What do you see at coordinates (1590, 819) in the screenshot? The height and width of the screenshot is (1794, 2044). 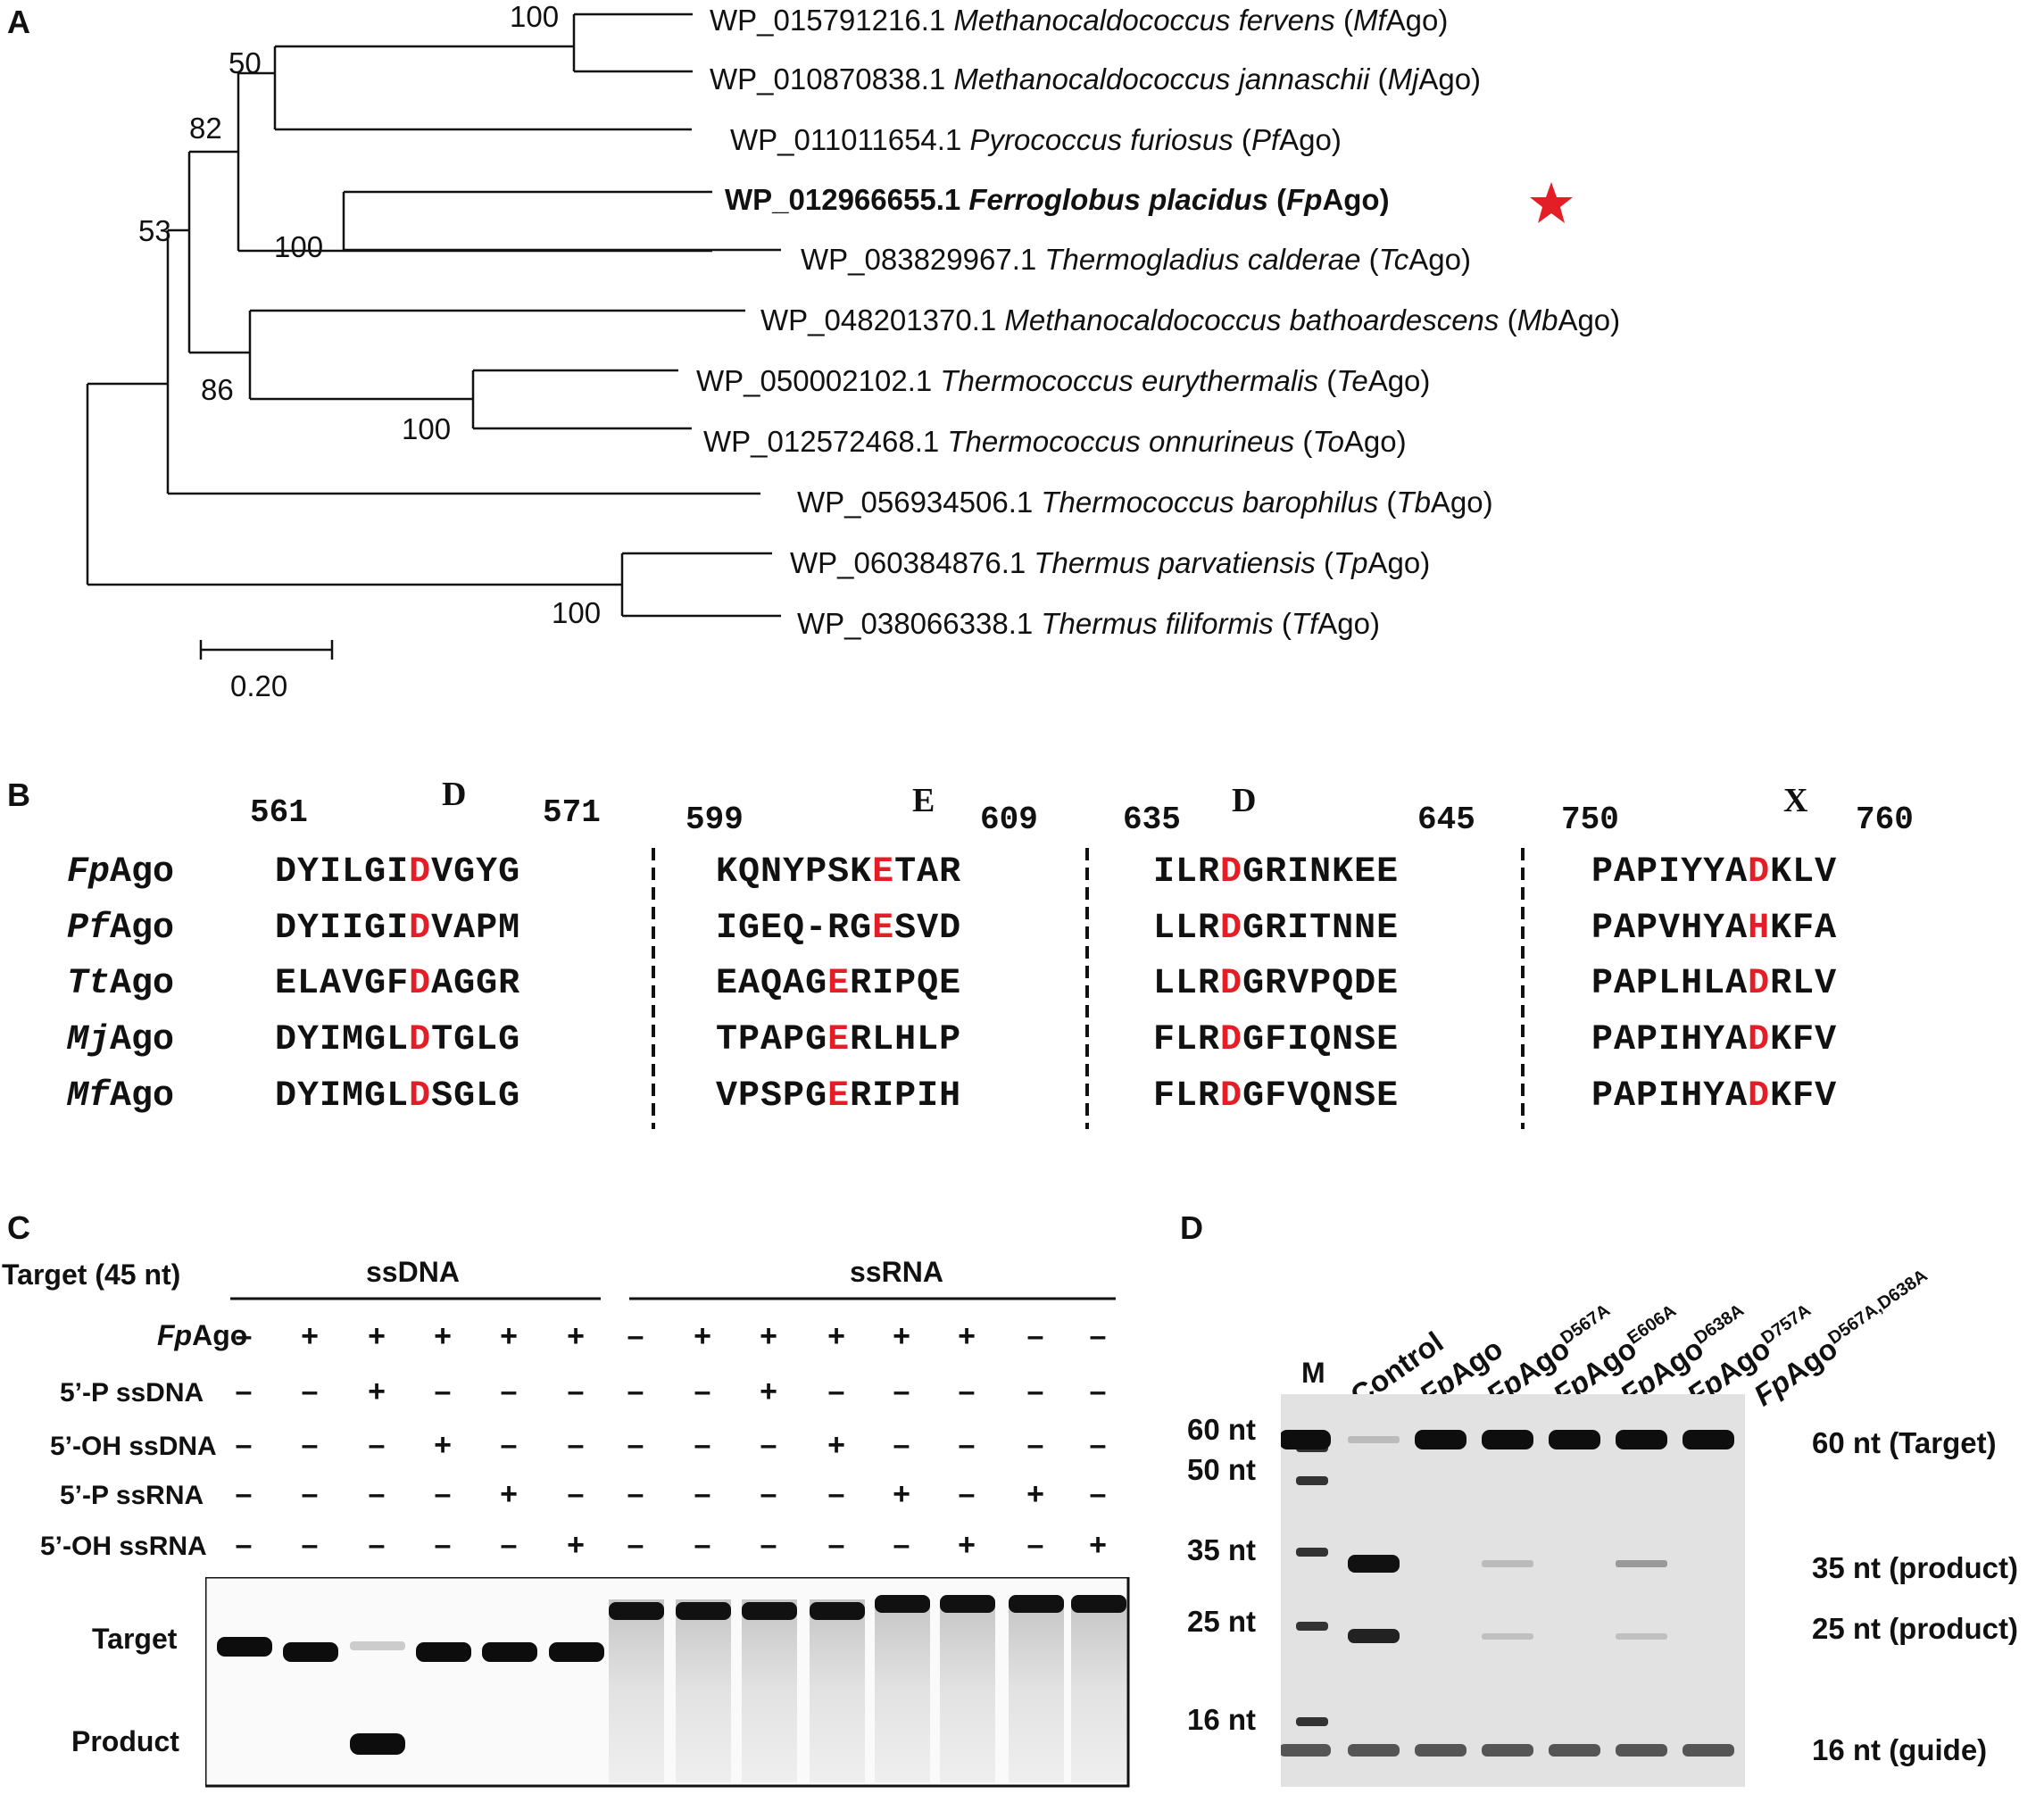 I see `position-start: 750` at bounding box center [1590, 819].